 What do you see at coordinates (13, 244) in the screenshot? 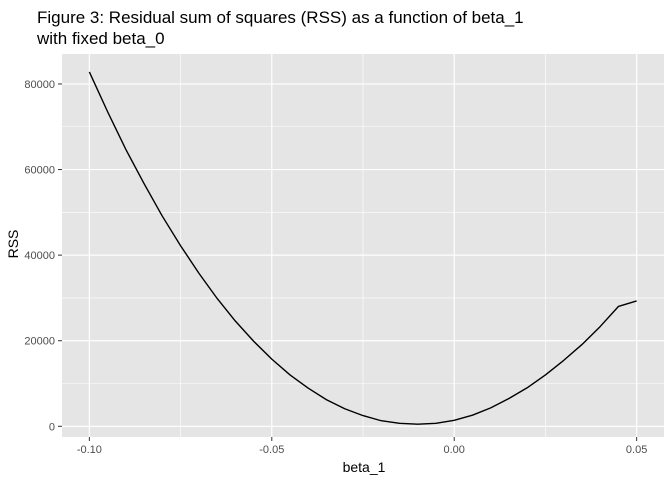
I see `y-axis-label: RSS` at bounding box center [13, 244].